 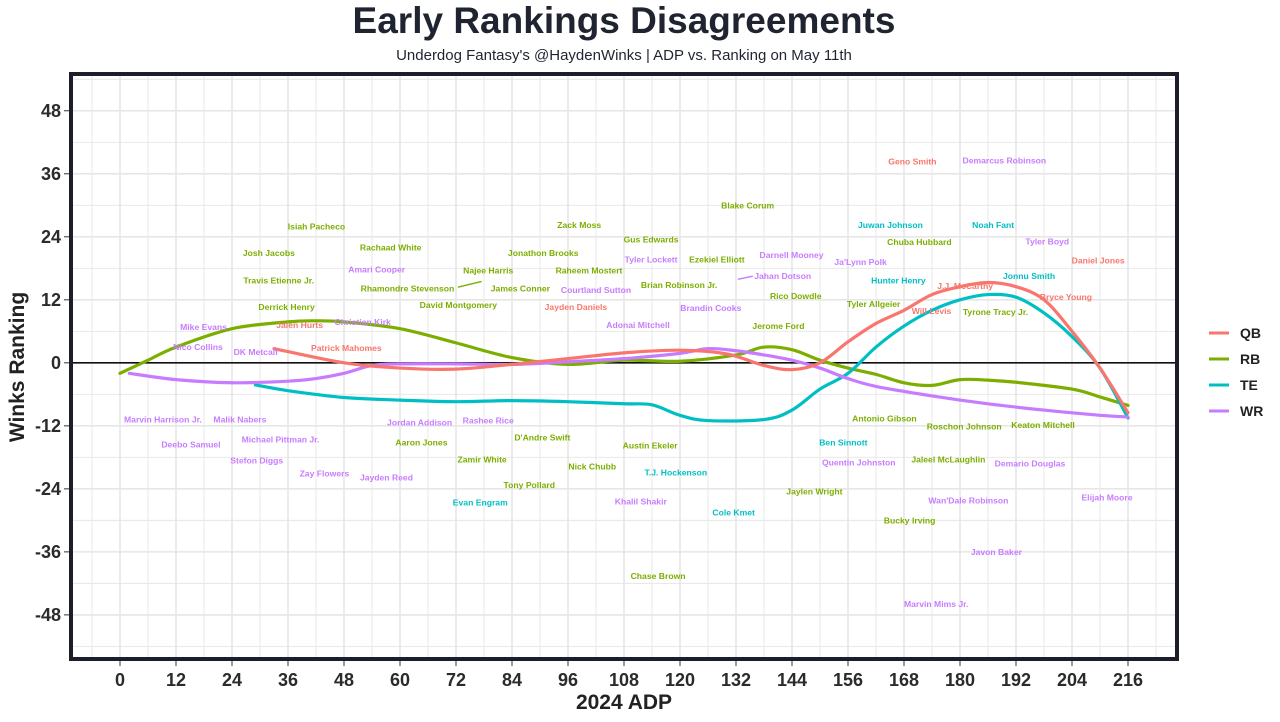 What do you see at coordinates (203, 327) in the screenshot?
I see `player-label: Mike Evans` at bounding box center [203, 327].